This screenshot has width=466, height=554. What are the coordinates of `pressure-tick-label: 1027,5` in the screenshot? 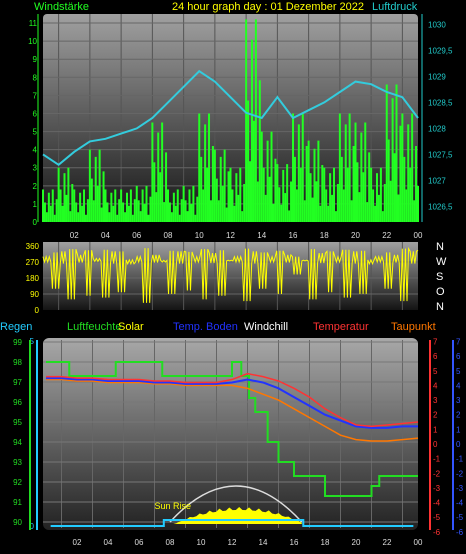 It's located at (440, 154).